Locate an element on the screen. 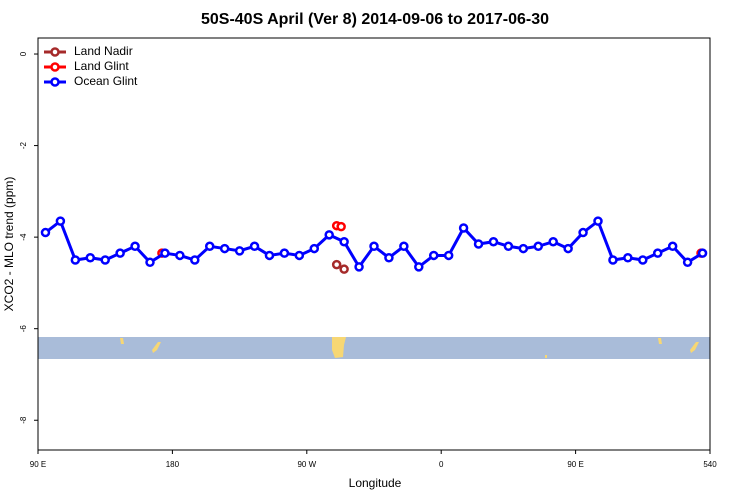  legend-label: Land Nadir is located at coordinates (103, 51).